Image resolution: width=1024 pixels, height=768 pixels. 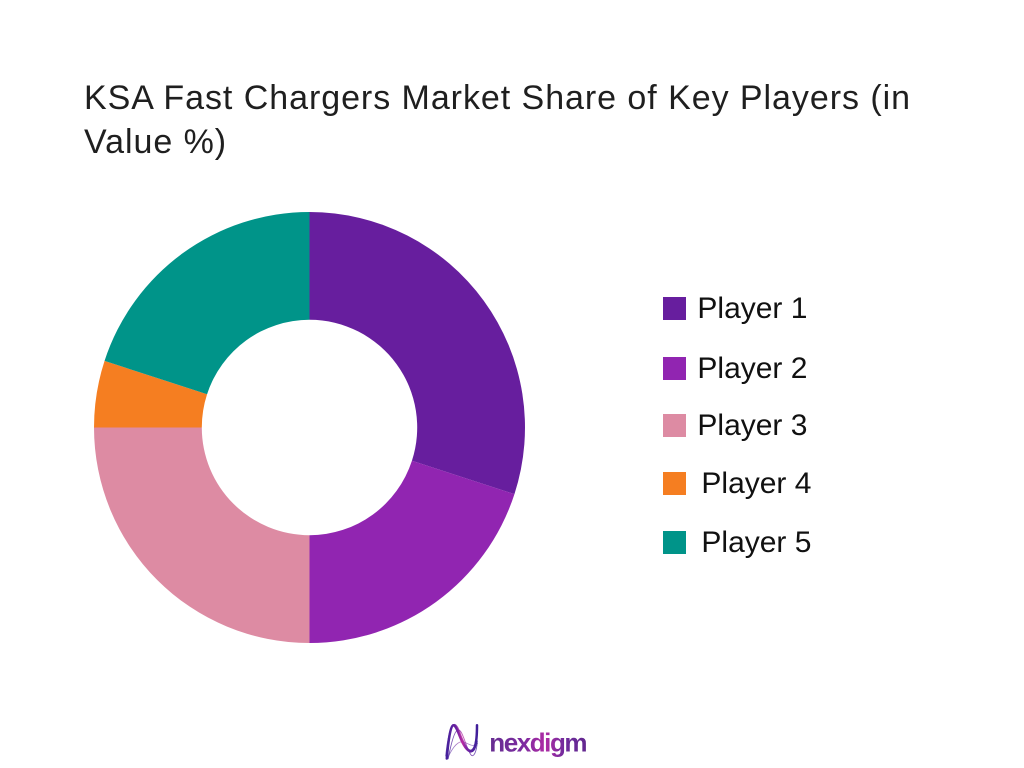 I want to click on svg-text: nexdigm, so click(x=537, y=743).